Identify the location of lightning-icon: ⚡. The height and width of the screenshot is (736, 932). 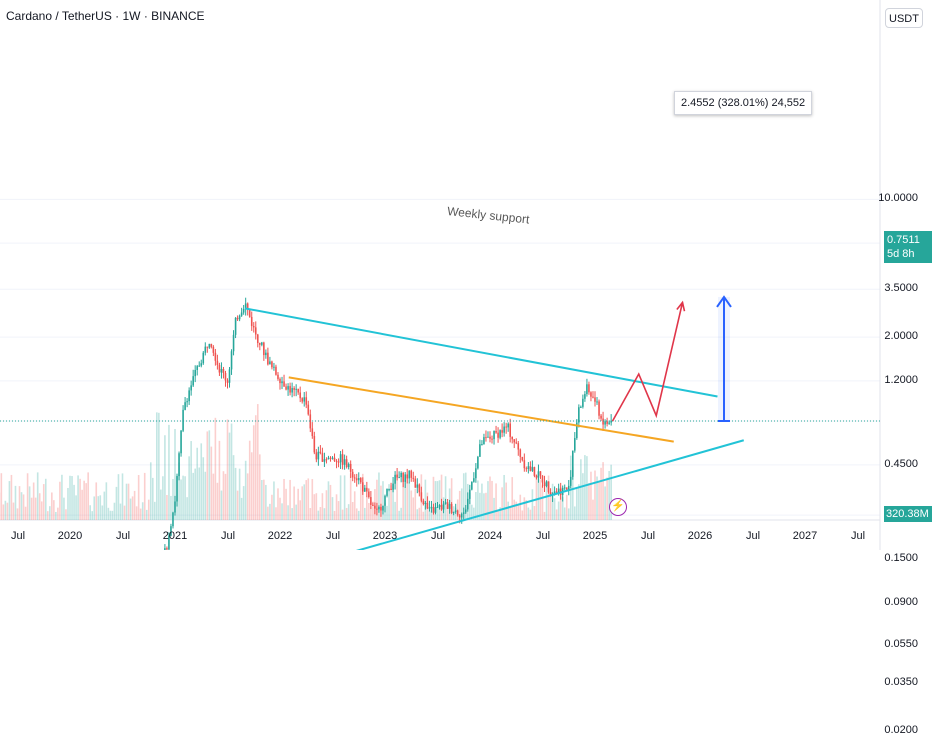
(618, 507).